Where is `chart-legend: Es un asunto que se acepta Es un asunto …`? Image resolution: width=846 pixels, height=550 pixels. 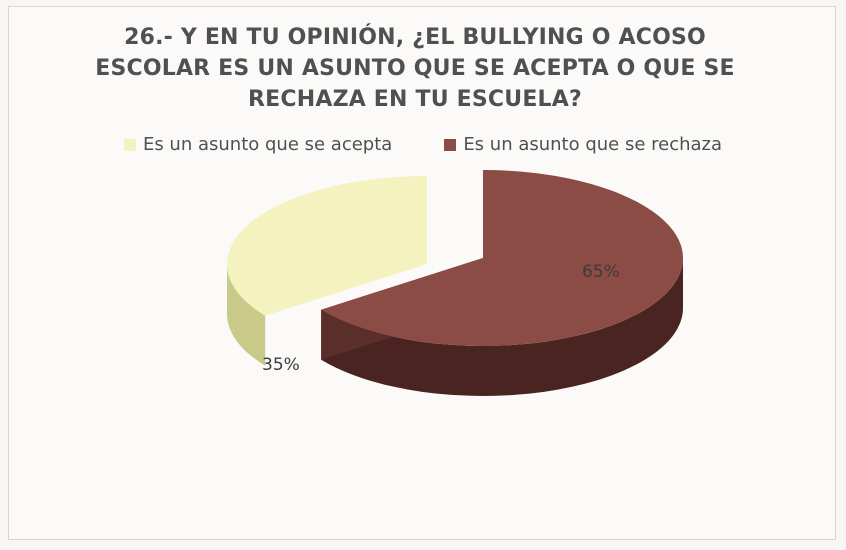 chart-legend: Es un asunto que se acepta Es un asunto … is located at coordinates (423, 144).